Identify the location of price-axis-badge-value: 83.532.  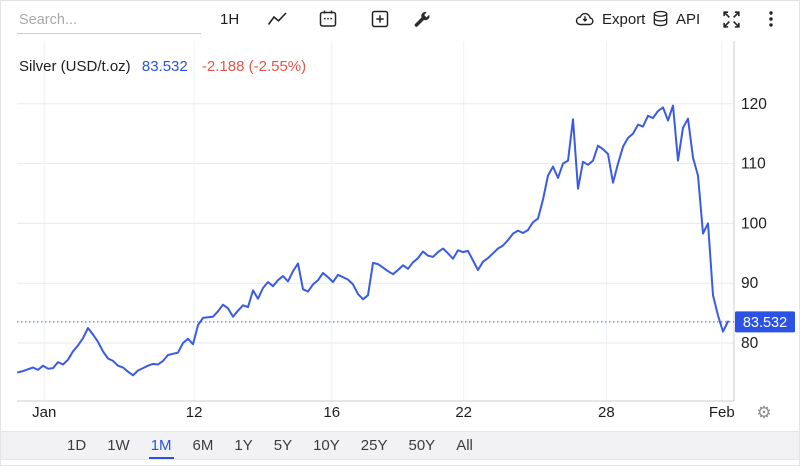
(765, 323).